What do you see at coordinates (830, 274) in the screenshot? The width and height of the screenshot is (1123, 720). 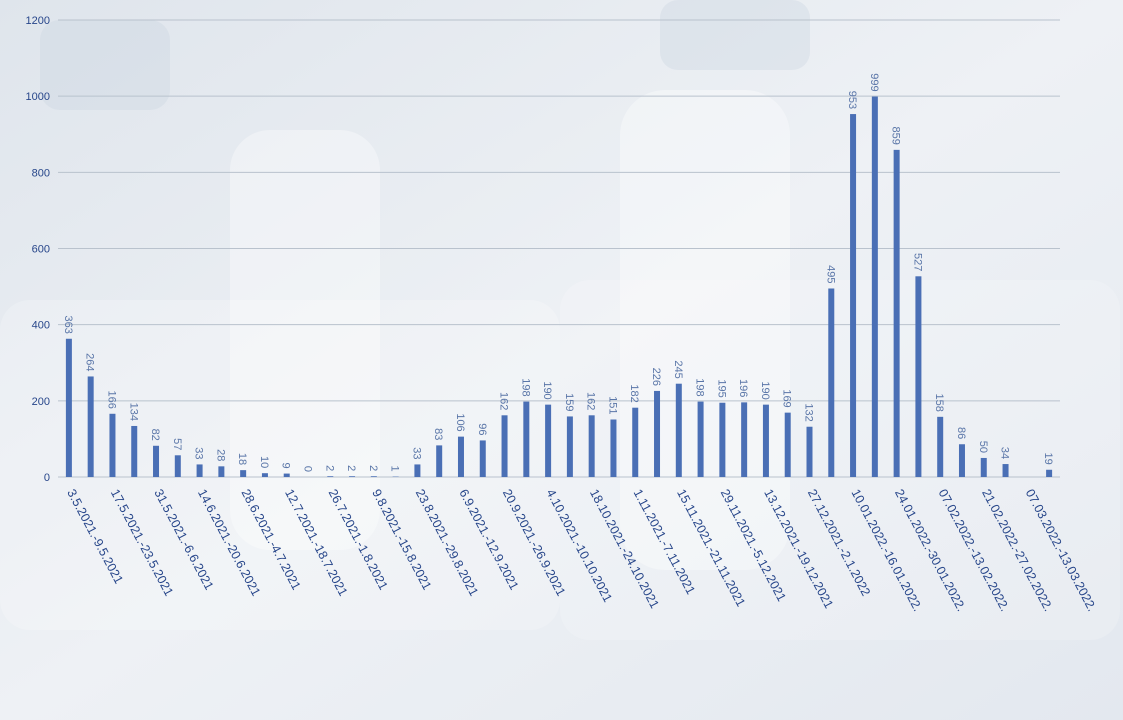 I see `data-label: 495` at bounding box center [830, 274].